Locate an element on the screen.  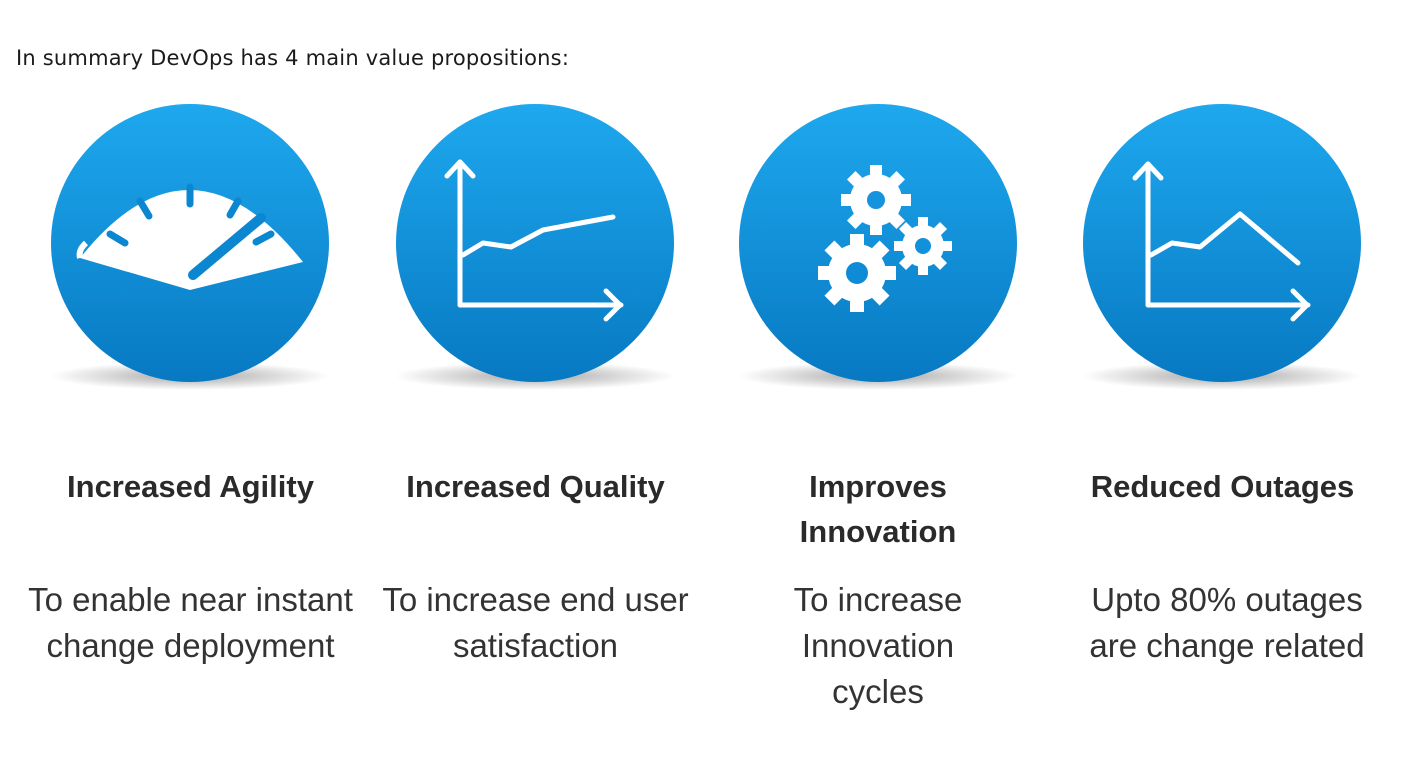
proposition-description: To enable near instant change deployment is located at coordinates (190, 622).